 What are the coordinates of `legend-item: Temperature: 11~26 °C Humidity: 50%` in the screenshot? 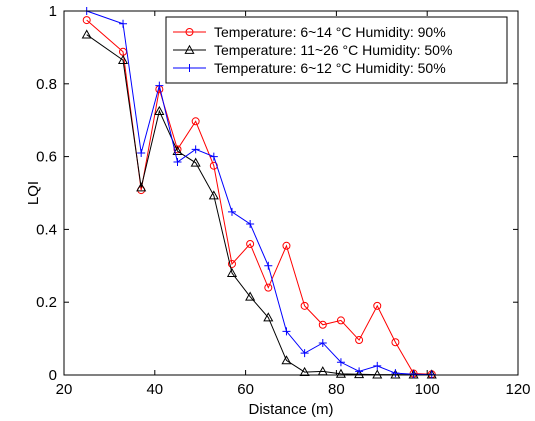 It's located at (312, 50).